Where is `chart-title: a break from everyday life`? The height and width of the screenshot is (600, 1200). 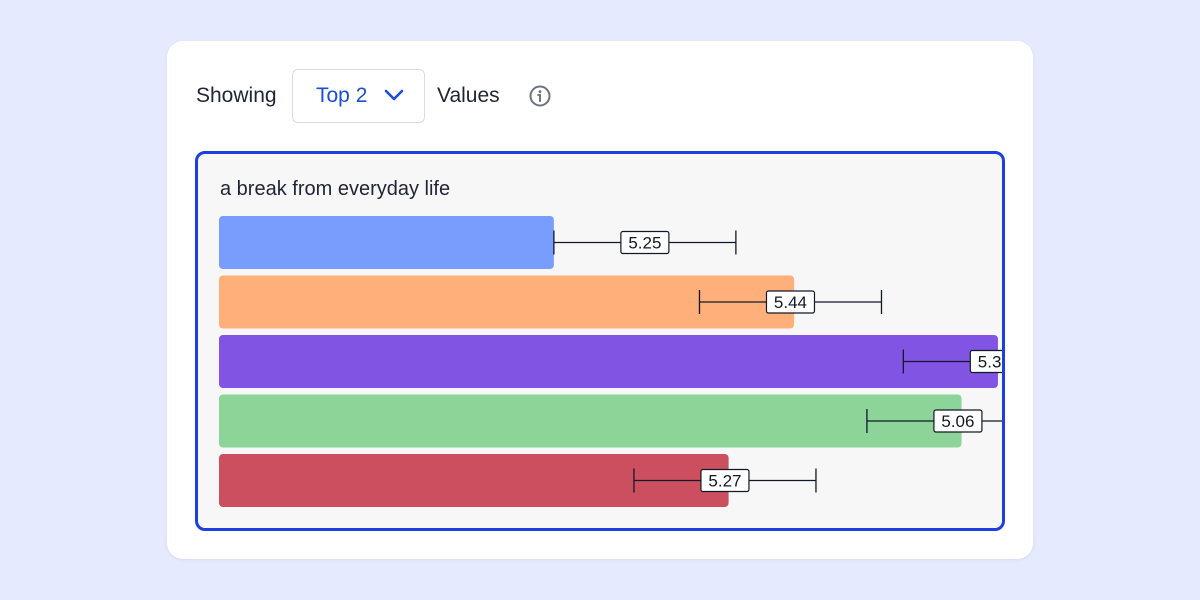 chart-title: a break from everyday life is located at coordinates (335, 189).